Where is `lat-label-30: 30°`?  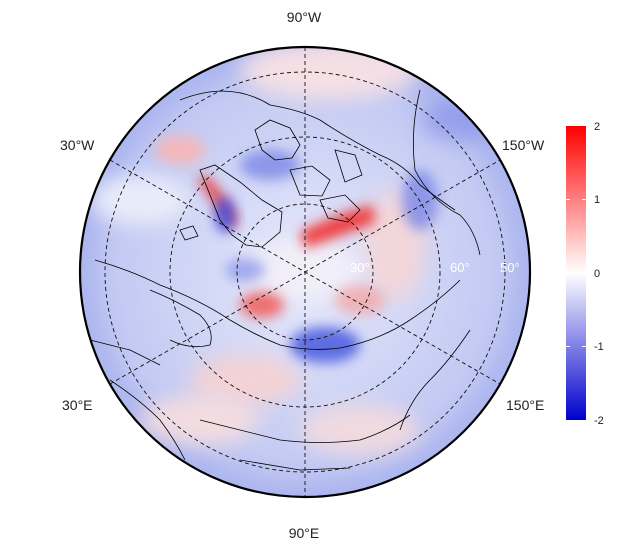
lat-label-30: 30° is located at coordinates (360, 267).